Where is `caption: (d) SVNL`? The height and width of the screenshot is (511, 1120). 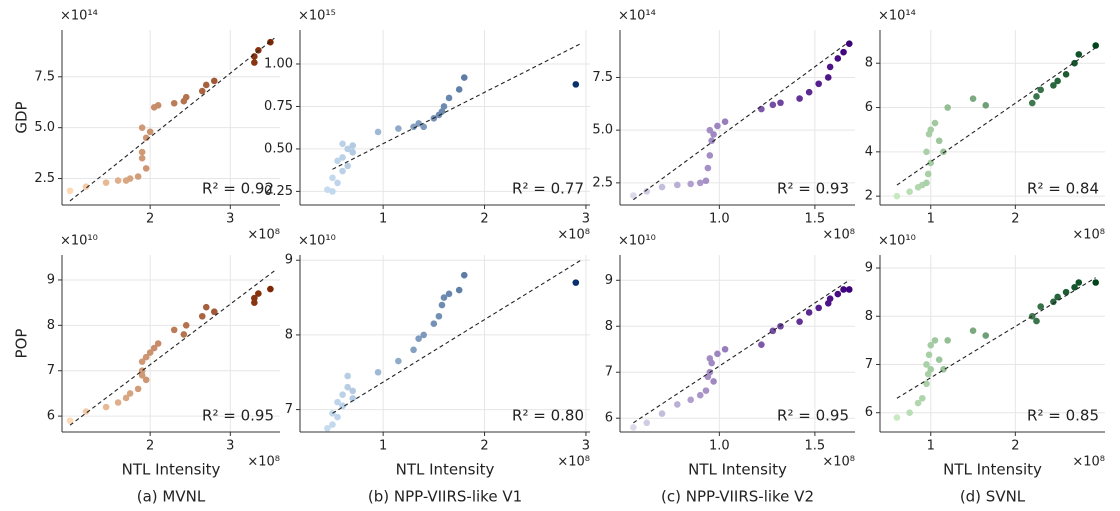
caption: (d) SVNL is located at coordinates (993, 497).